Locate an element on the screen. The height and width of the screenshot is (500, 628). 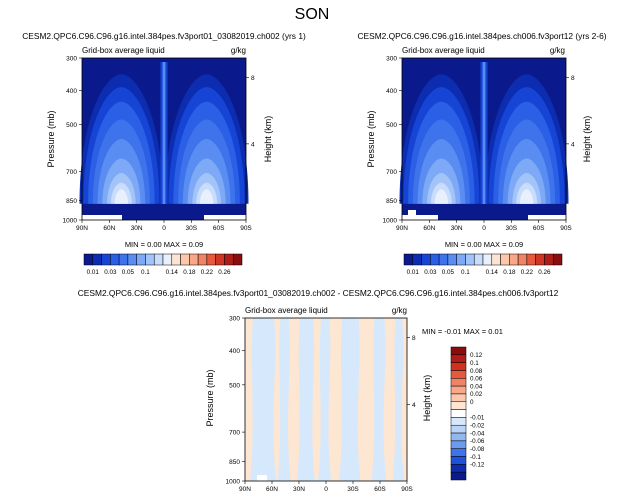
panel-2-plot is located at coordinates (484, 139).